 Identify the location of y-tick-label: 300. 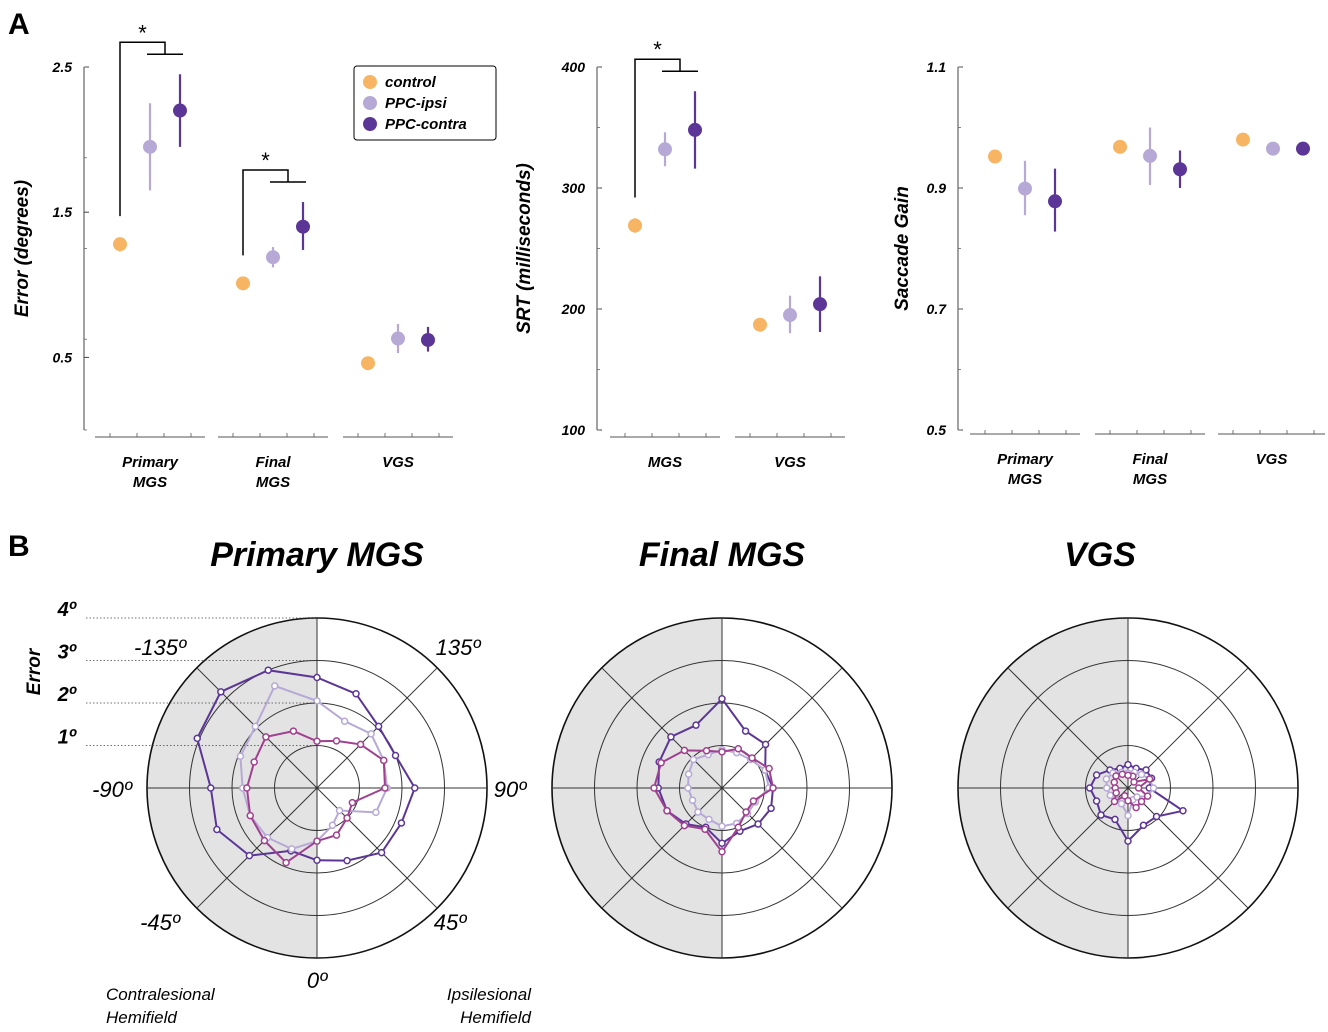
(574, 188).